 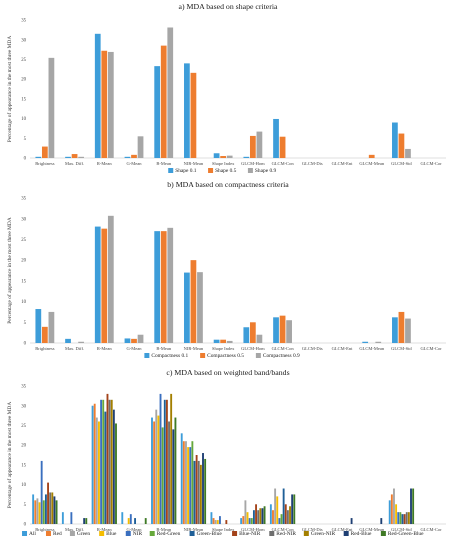 What do you see at coordinates (25, 323) in the screenshot?
I see `y-tick-label: 5` at bounding box center [25, 323].